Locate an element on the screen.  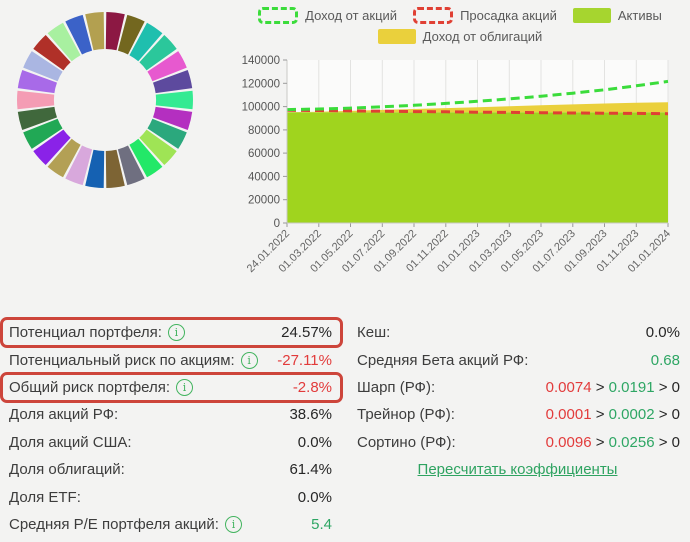
donut-svg is located at coordinates (105, 100).